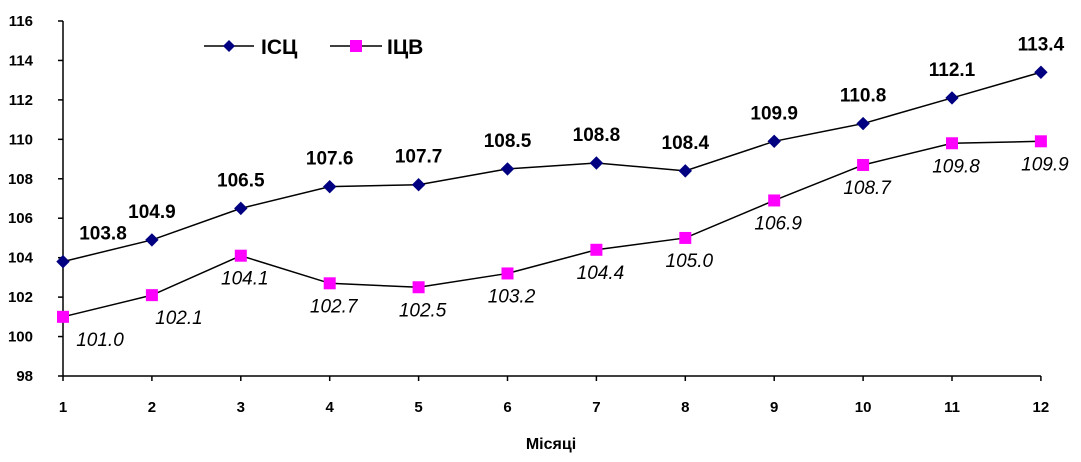 The width and height of the screenshot is (1081, 462). Describe the element at coordinates (686, 143) in the screenshot. I see `data-label-series-1: 108.4` at that location.